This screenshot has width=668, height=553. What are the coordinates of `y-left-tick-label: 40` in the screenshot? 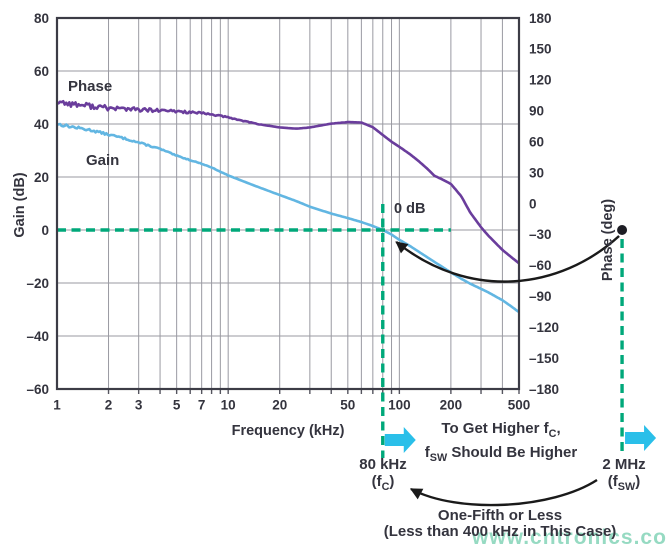 It's located at (41, 124).